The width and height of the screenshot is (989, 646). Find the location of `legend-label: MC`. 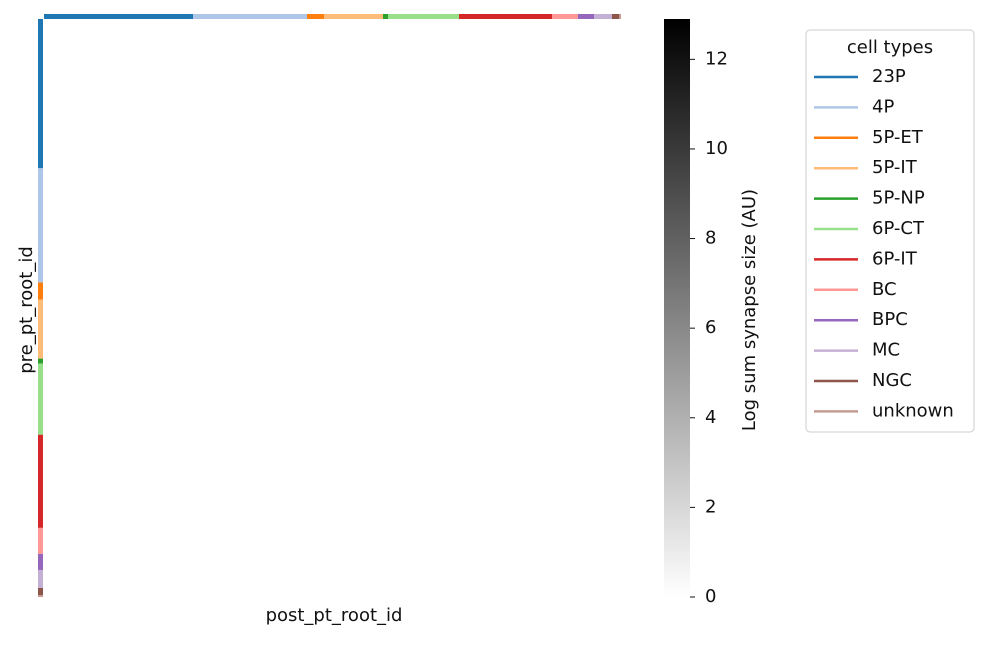

legend-label: MC is located at coordinates (886, 350).